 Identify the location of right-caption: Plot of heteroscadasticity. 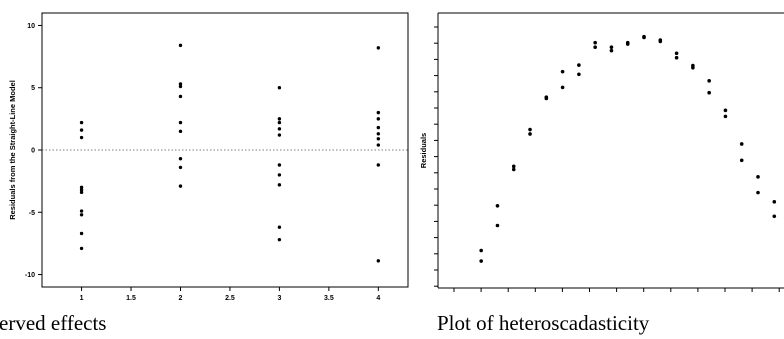
(543, 323).